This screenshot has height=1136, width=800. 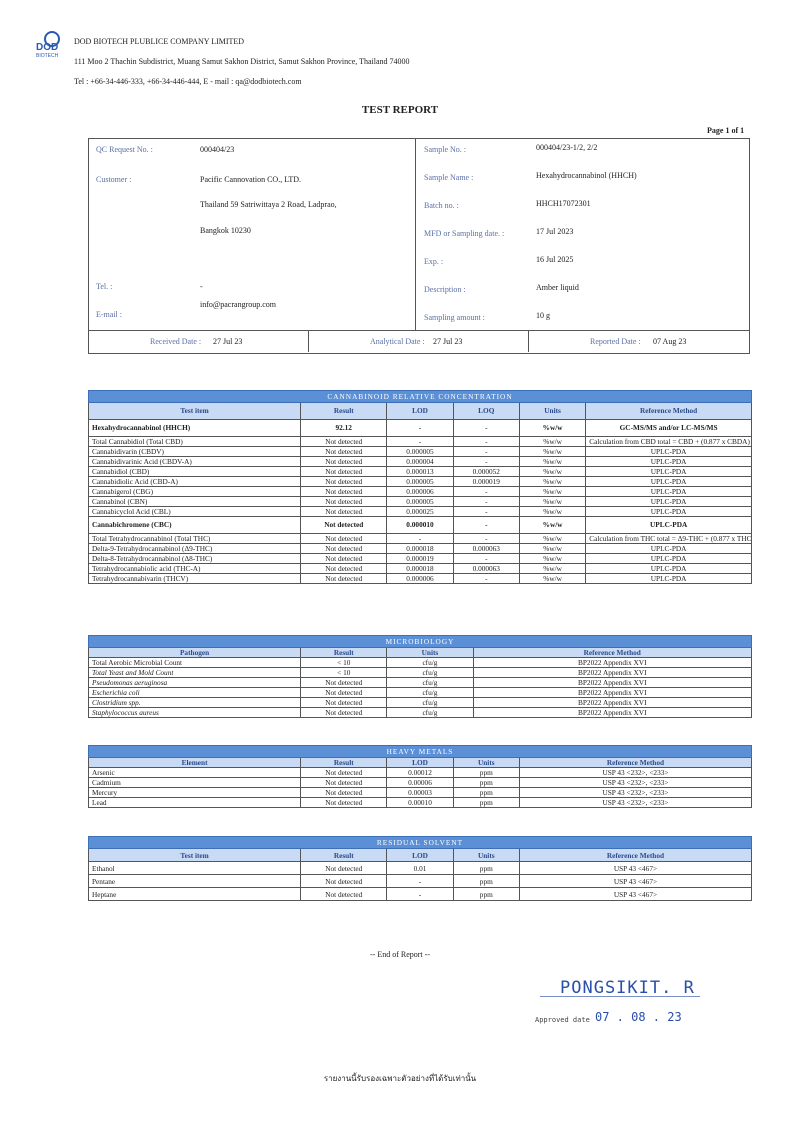 What do you see at coordinates (225, 230) in the screenshot?
I see `field-value: Bangkok 10230` at bounding box center [225, 230].